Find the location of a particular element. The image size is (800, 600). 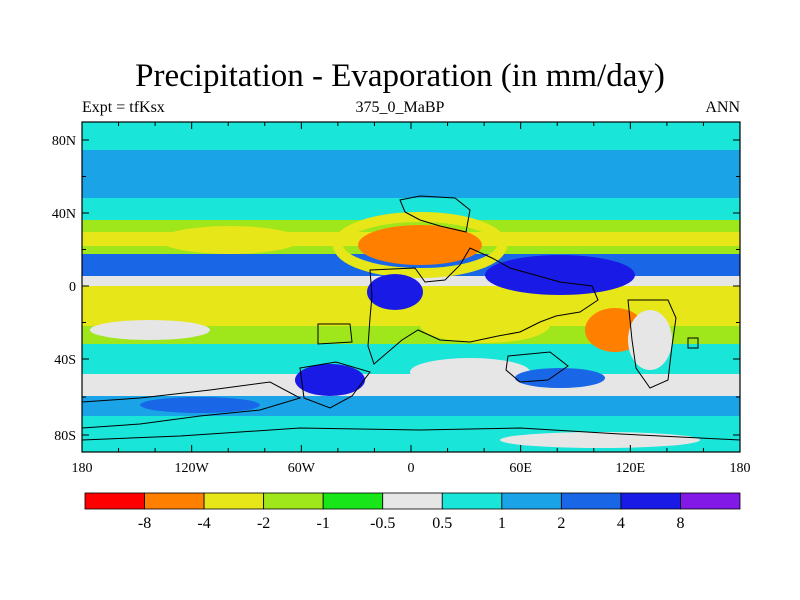

lon-tick-label: 120E is located at coordinates (631, 468).